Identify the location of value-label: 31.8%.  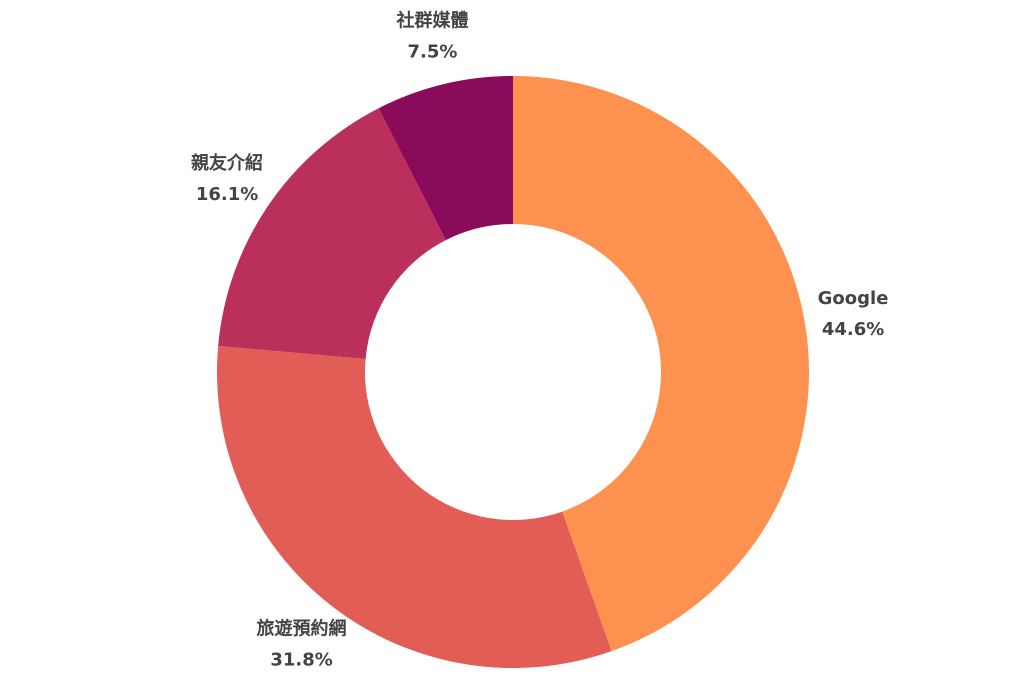
(301, 660).